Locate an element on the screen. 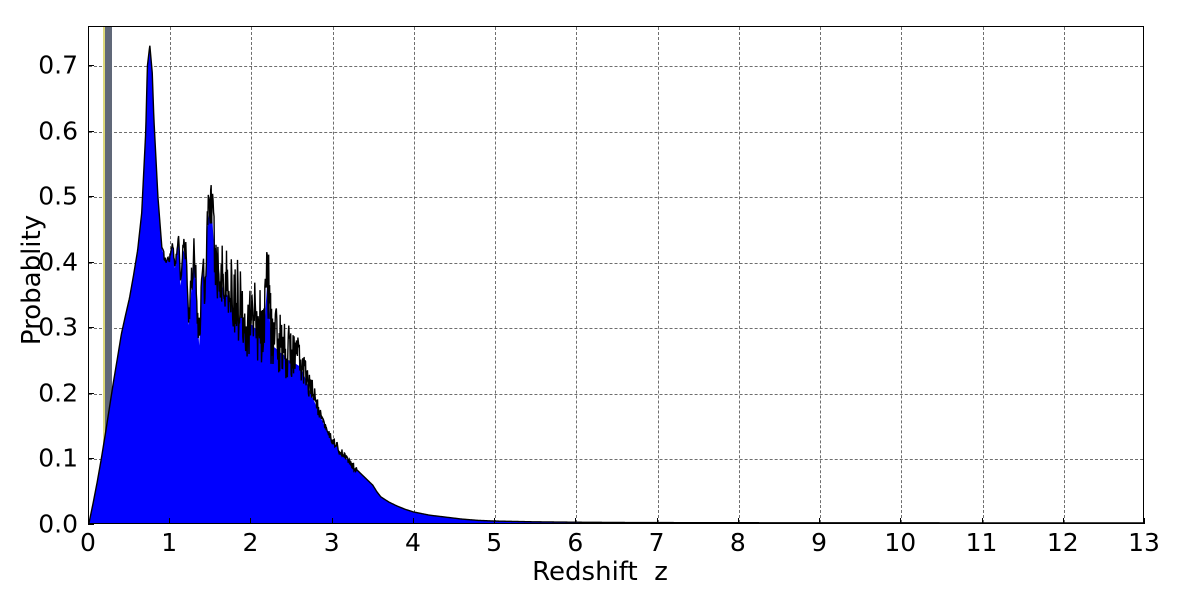 The height and width of the screenshot is (600, 1200). x-tick-label: 12 is located at coordinates (1062, 542).